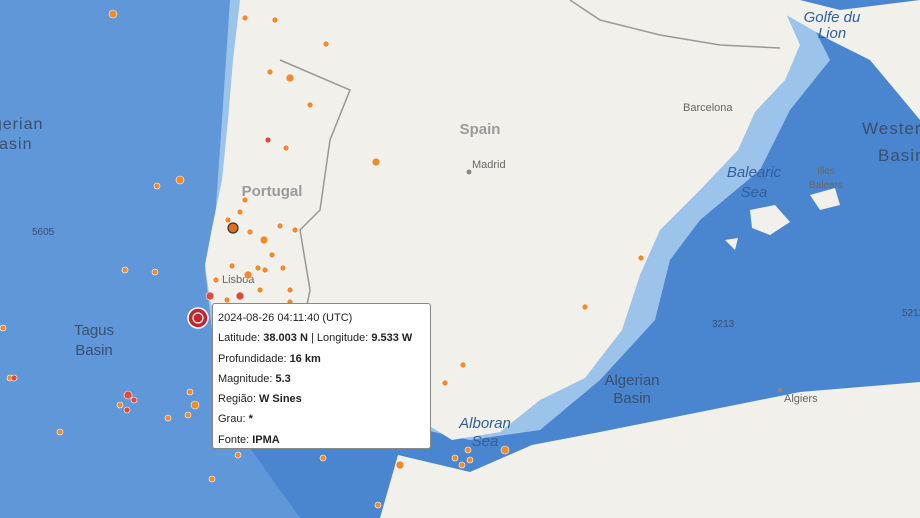 Image resolution: width=920 pixels, height=518 pixels. I want to click on island-label: Illes Balears, so click(826, 178).